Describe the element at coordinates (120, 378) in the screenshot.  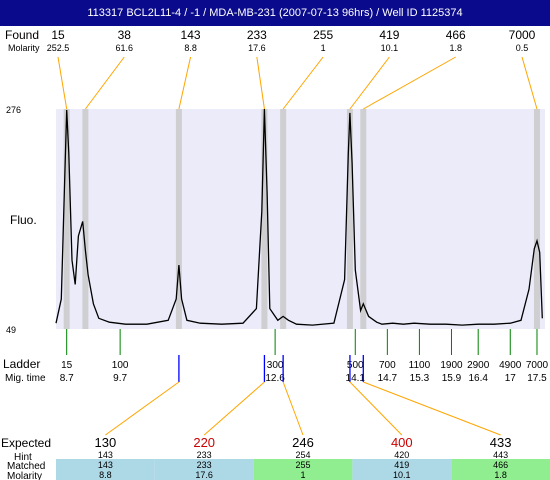
I see `ladder-mig-time: 9.7` at that location.